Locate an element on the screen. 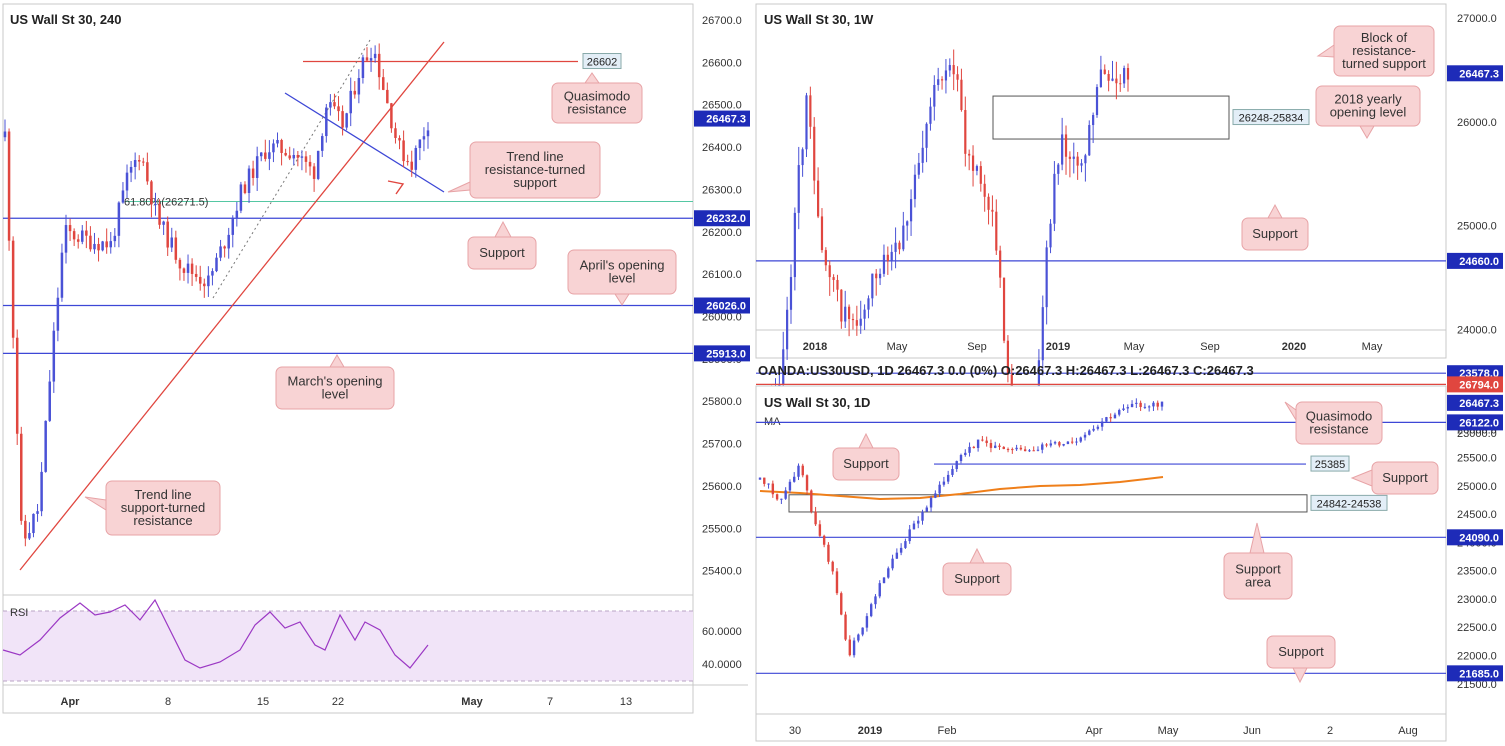 The width and height of the screenshot is (1505, 746). level-label-text: 26602 is located at coordinates (602, 63).